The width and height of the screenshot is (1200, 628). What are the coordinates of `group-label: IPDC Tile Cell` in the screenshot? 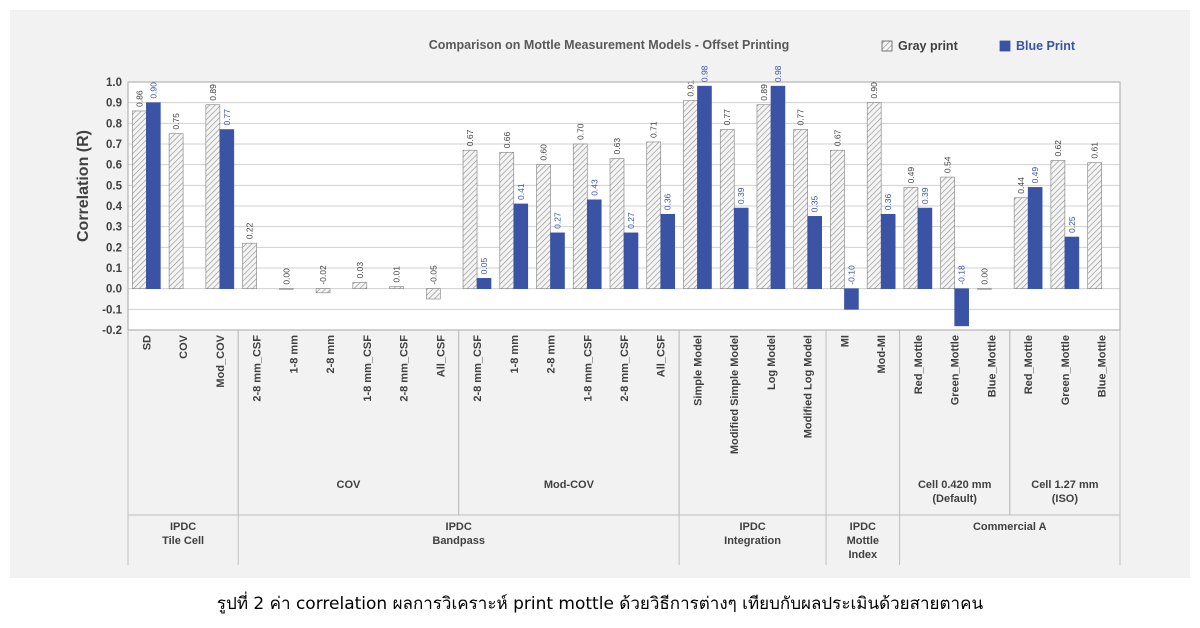 It's located at (183, 534).